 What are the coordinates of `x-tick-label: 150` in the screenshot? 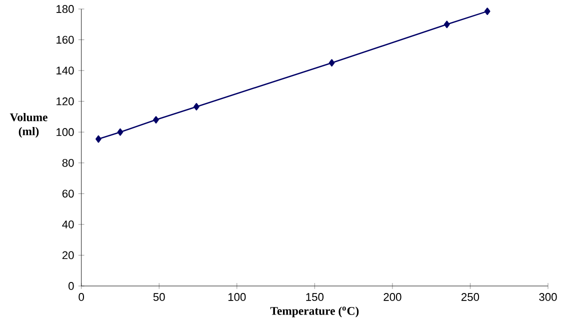 It's located at (315, 297).